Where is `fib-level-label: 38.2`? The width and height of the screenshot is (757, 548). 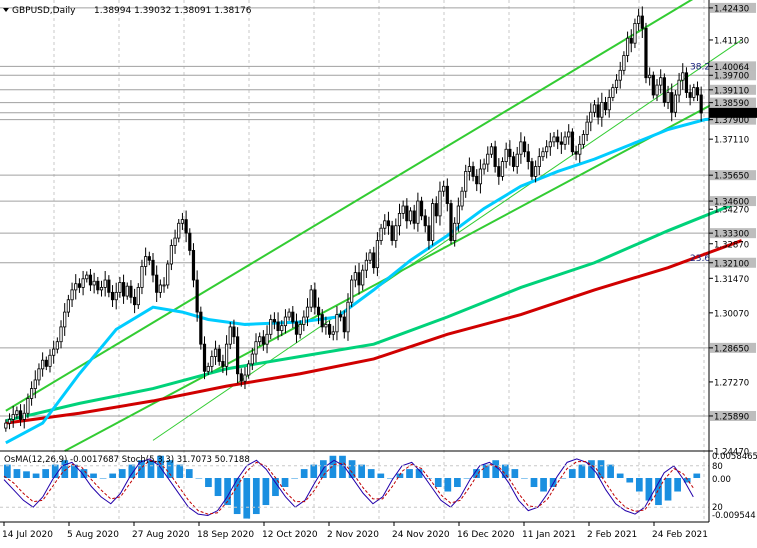 fib-level-label: 38.2 is located at coordinates (700, 67).